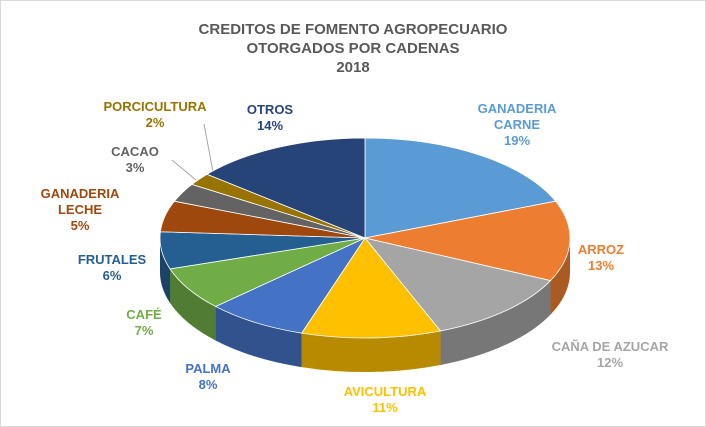 This screenshot has width=706, height=427. I want to click on value-label: 8%, so click(208, 384).